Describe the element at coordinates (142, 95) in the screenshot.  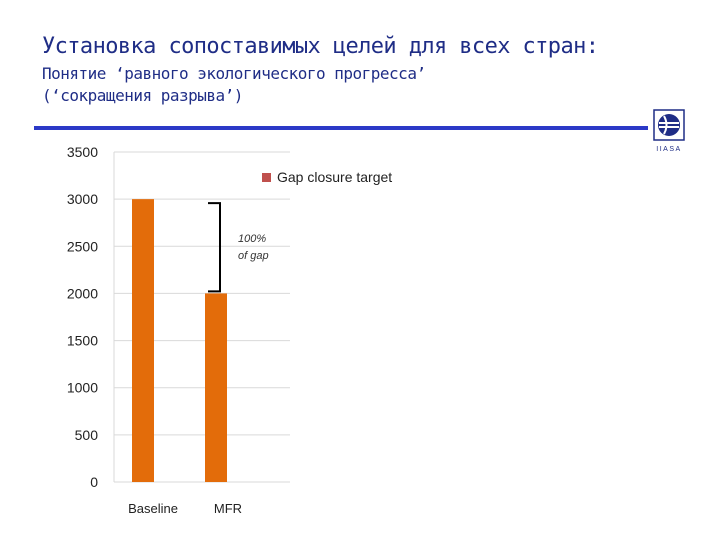
I see `page-subtitle-line2: (‘сокращения разрыва’)` at that location.